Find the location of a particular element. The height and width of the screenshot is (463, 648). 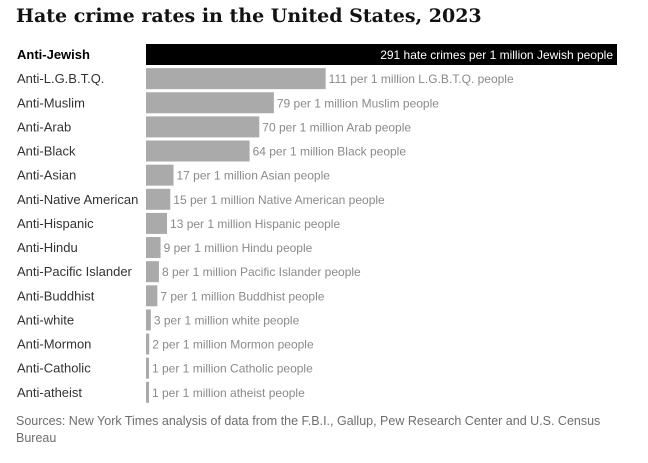

category-label: Anti-Hispanic is located at coordinates (55, 223).